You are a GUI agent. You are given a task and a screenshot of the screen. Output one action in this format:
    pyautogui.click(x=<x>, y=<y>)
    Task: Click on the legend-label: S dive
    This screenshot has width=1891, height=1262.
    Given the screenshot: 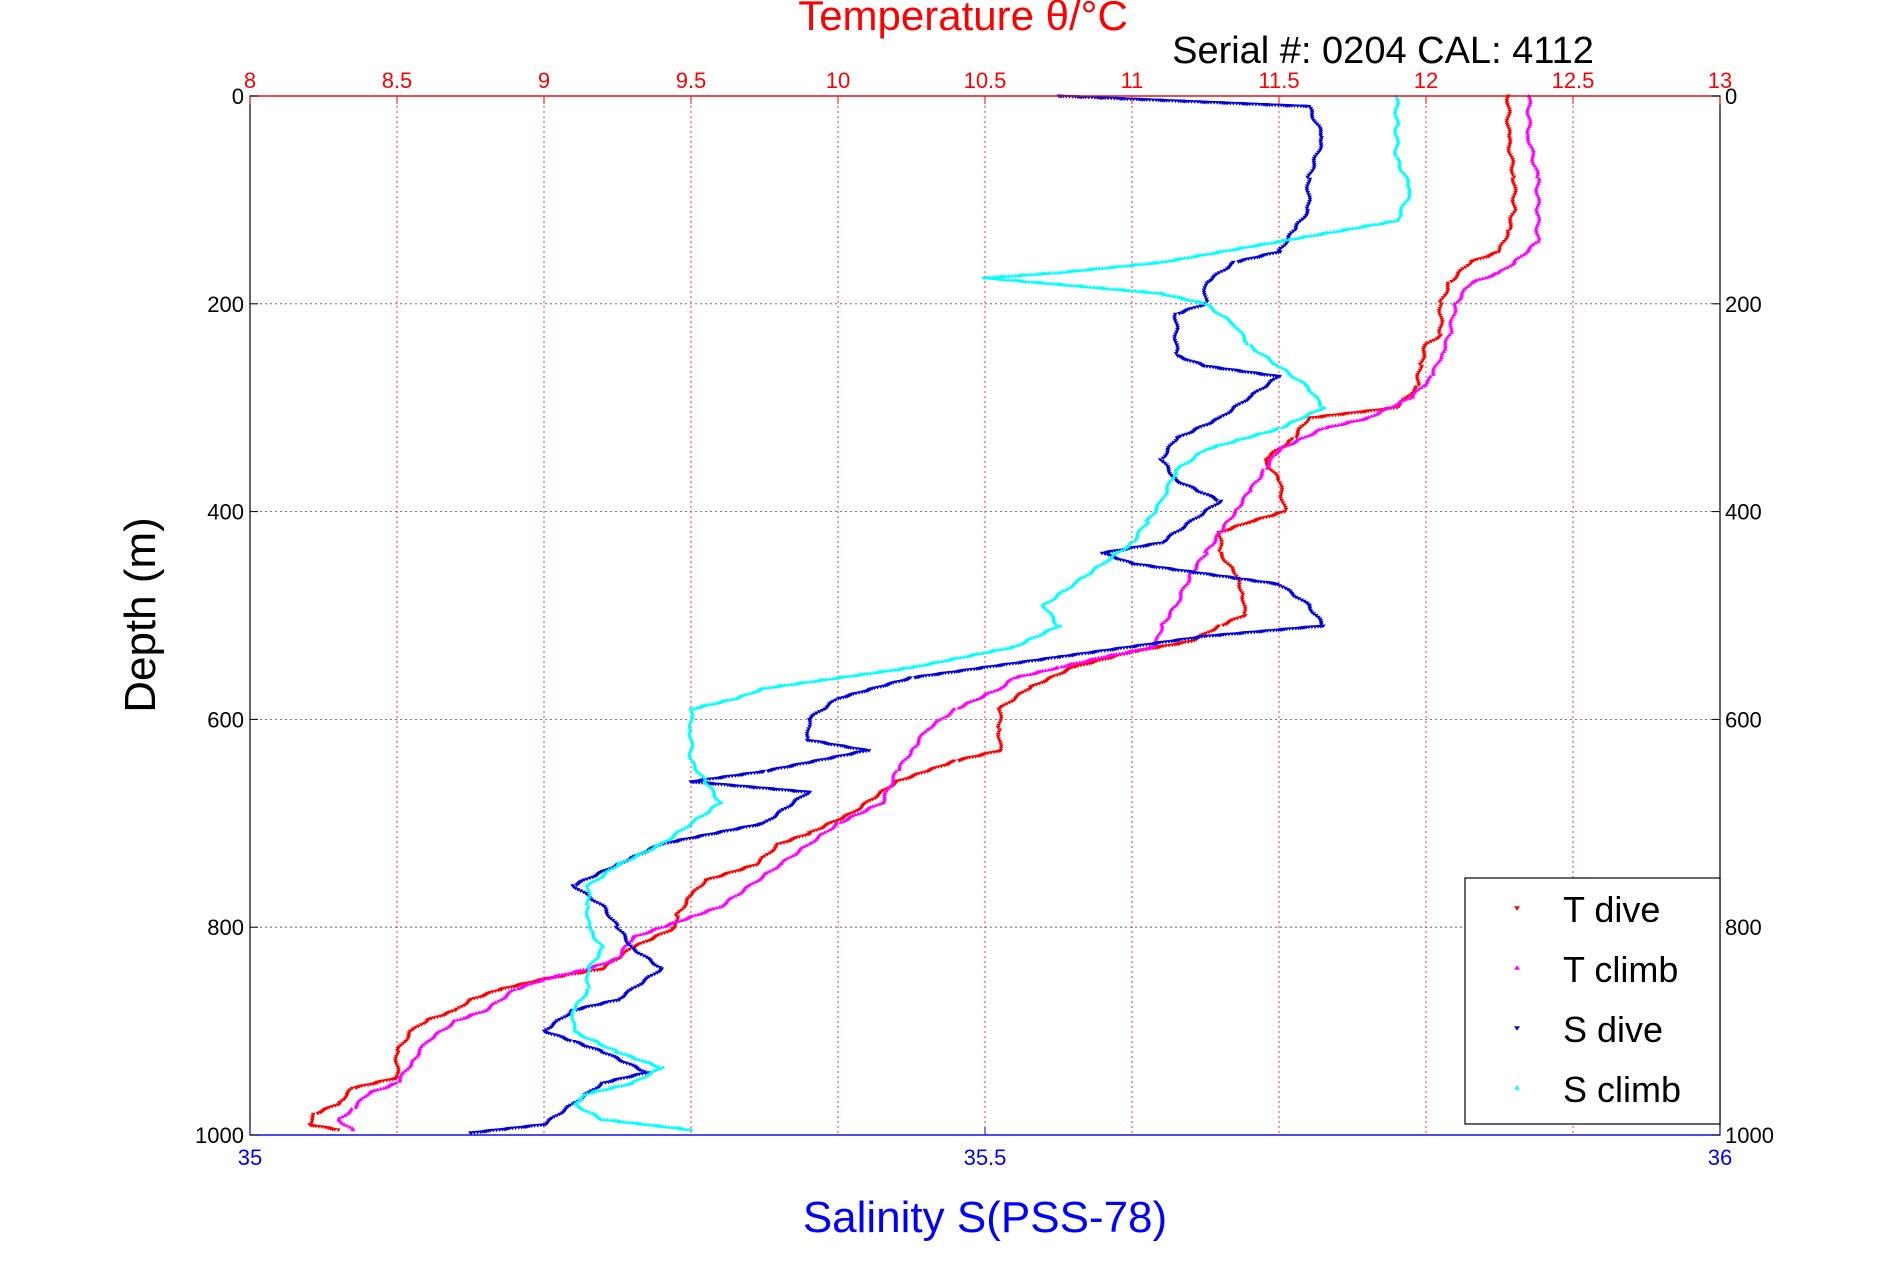 What is the action you would take?
    pyautogui.click(x=1613, y=1029)
    